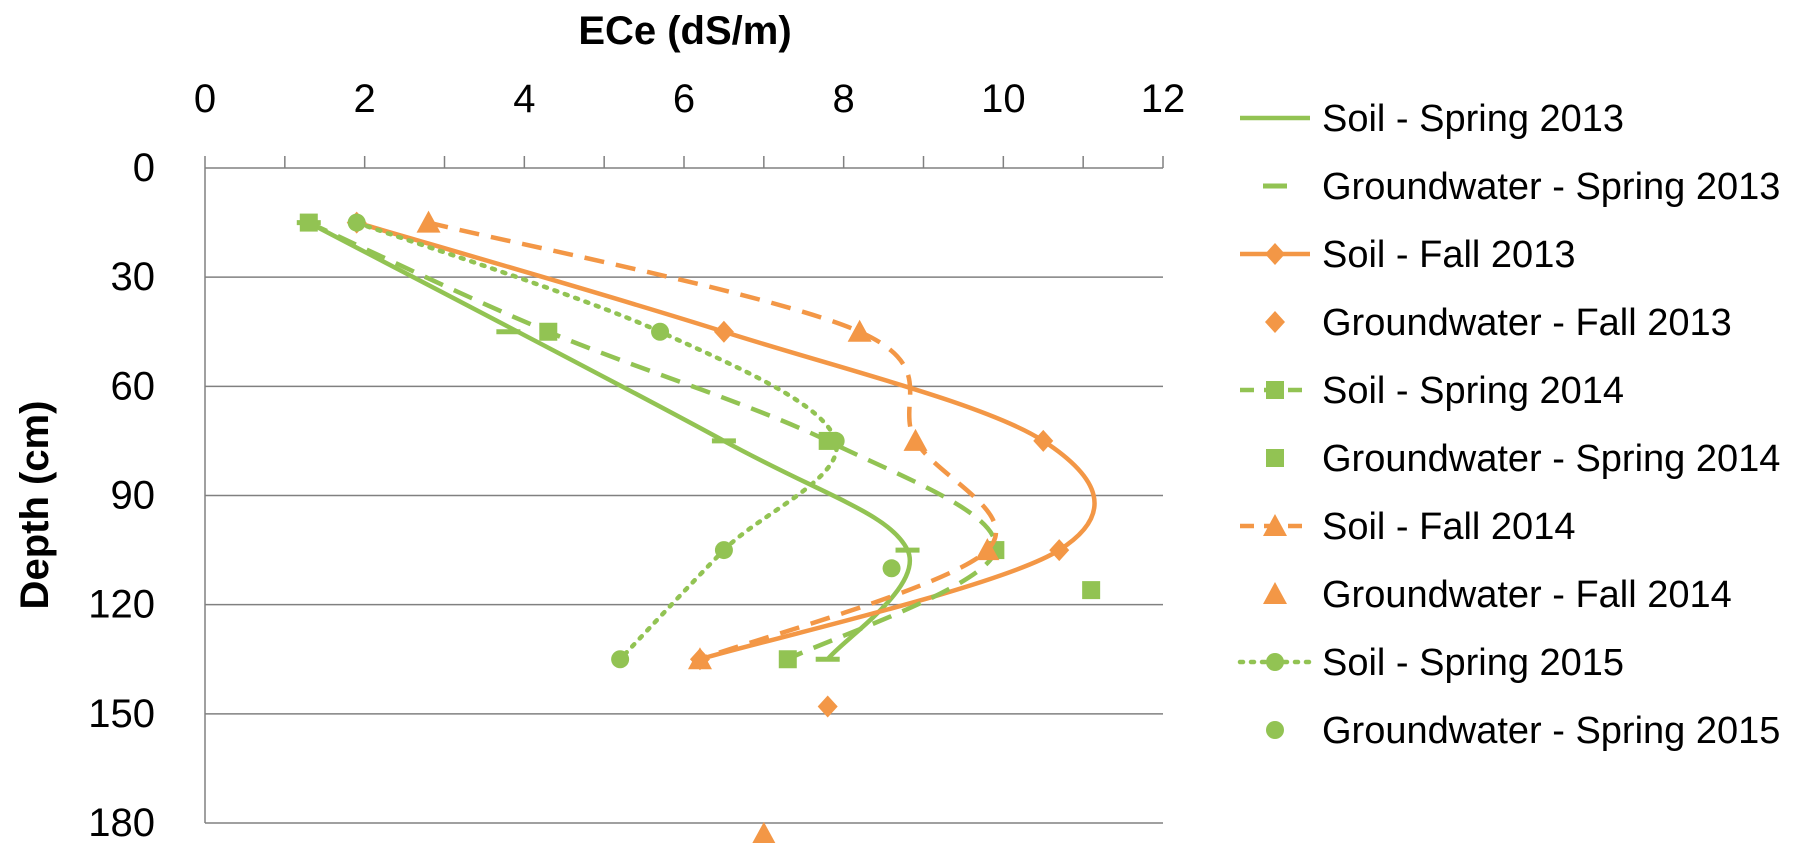 The image size is (1797, 843). I want to click on legend-entry: Soil - Fall 2014, so click(1407, 527).